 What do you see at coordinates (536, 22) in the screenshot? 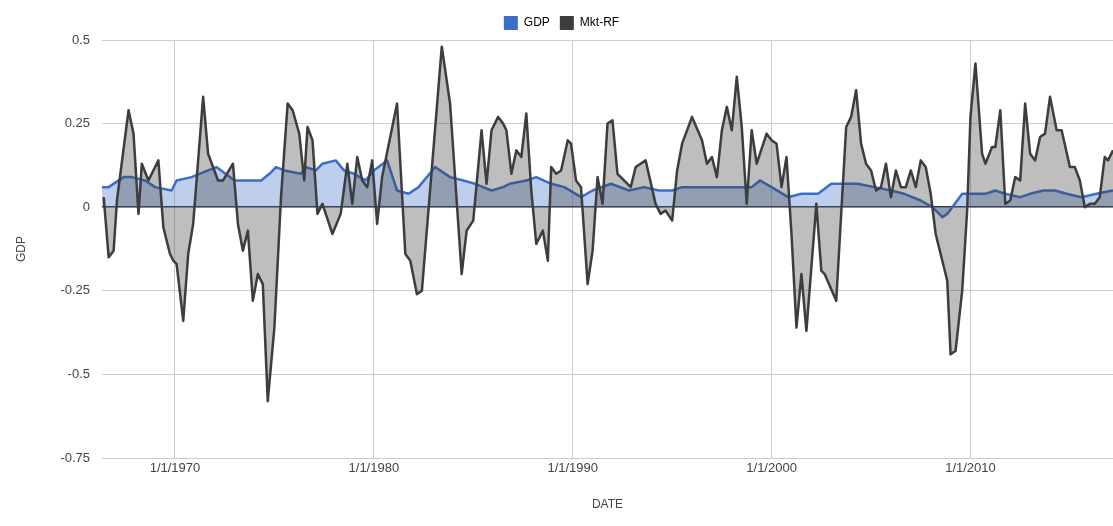
I see `legend-label: GDP` at bounding box center [536, 22].